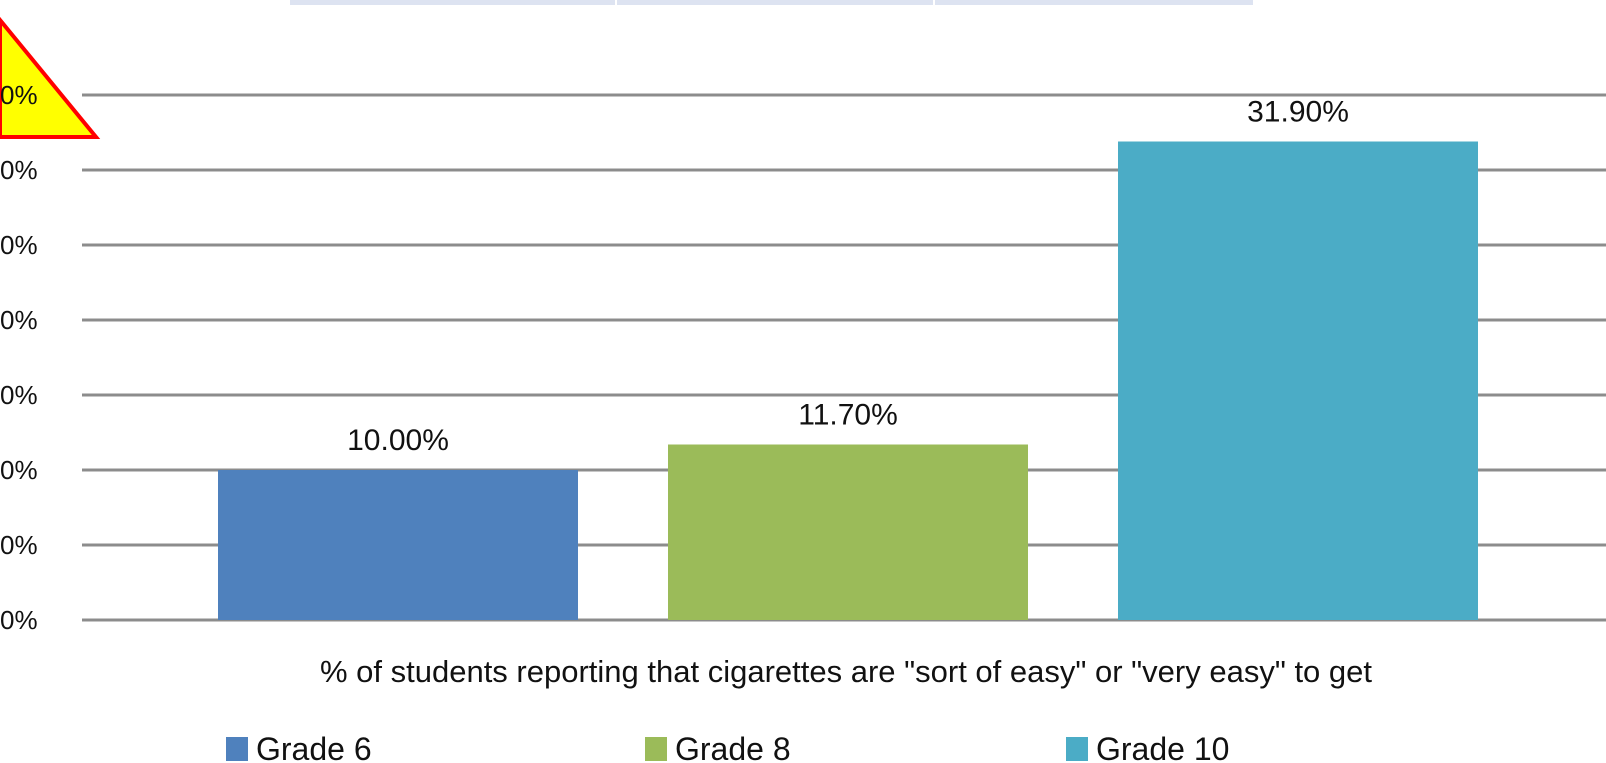 The image size is (1606, 763). What do you see at coordinates (398, 440) in the screenshot?
I see `data-label: 10.00%` at bounding box center [398, 440].